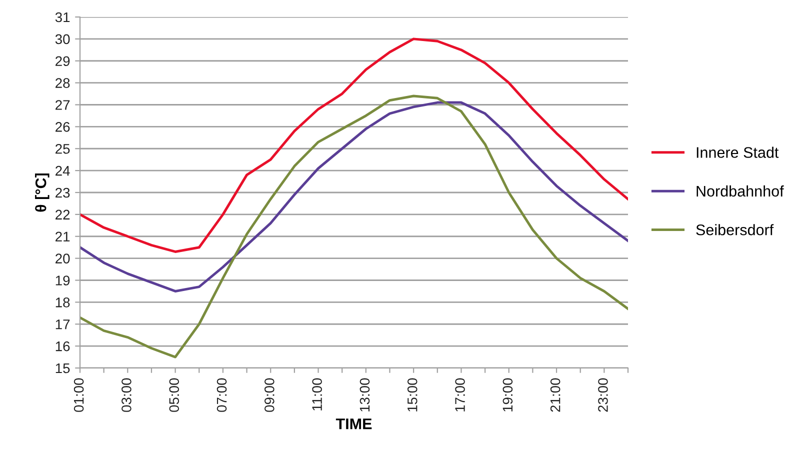 This screenshot has width=788, height=468. Describe the element at coordinates (79, 395) in the screenshot. I see `x-tick-label: 01:00` at that location.